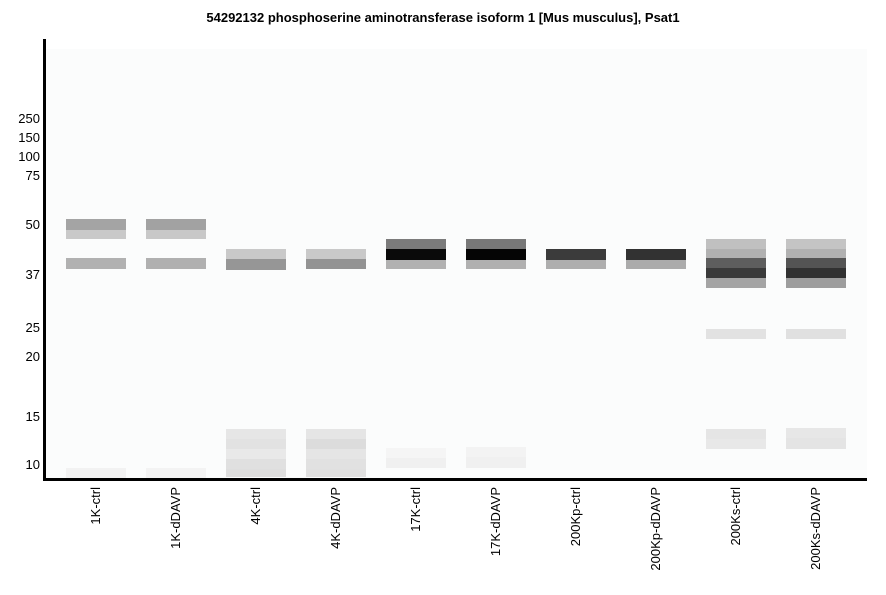  I want to click on mw-marker-10: 10, so click(32, 464).